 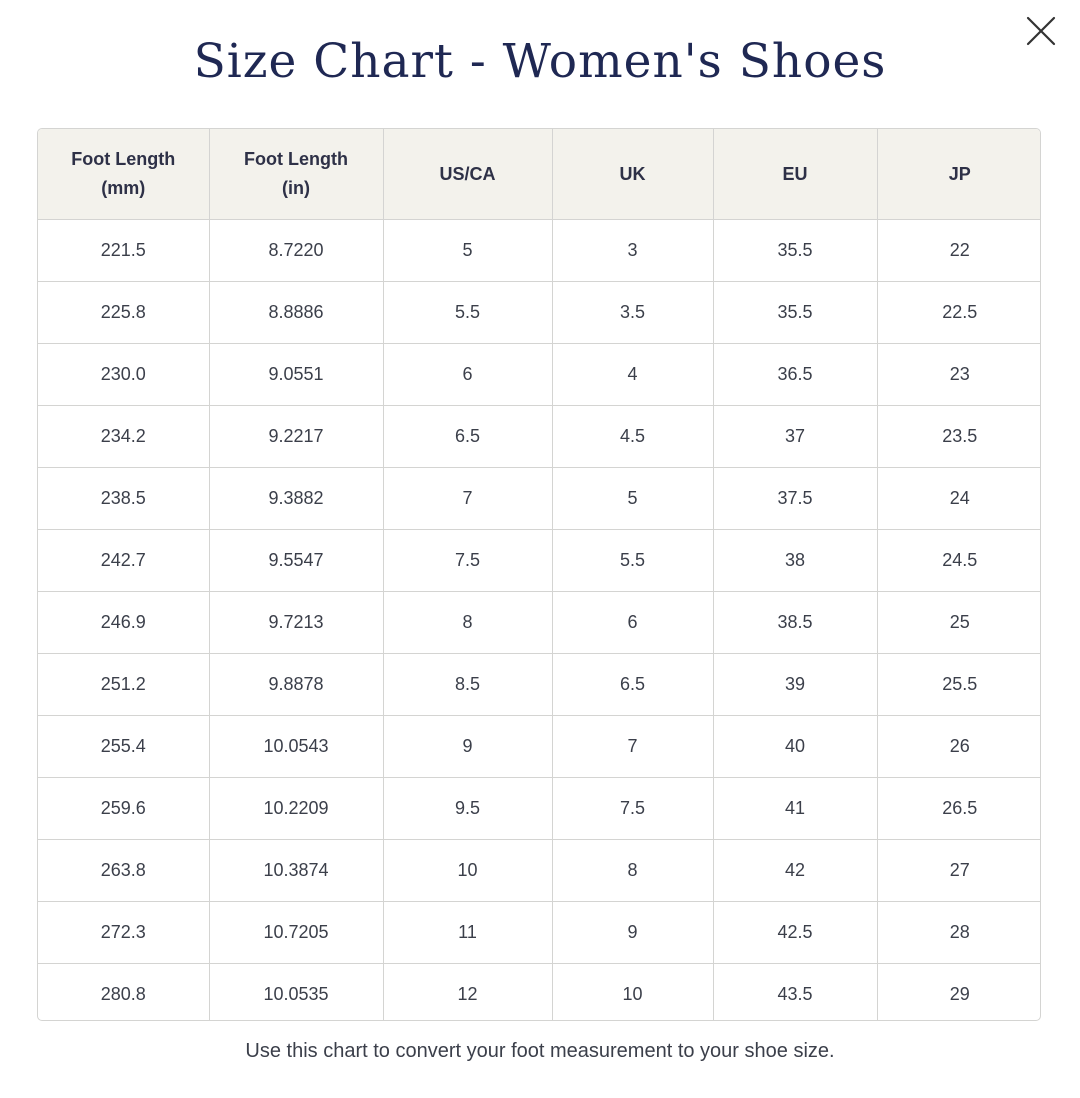 What do you see at coordinates (296, 808) in the screenshot?
I see `cell-foot-length-in: 10.2209` at bounding box center [296, 808].